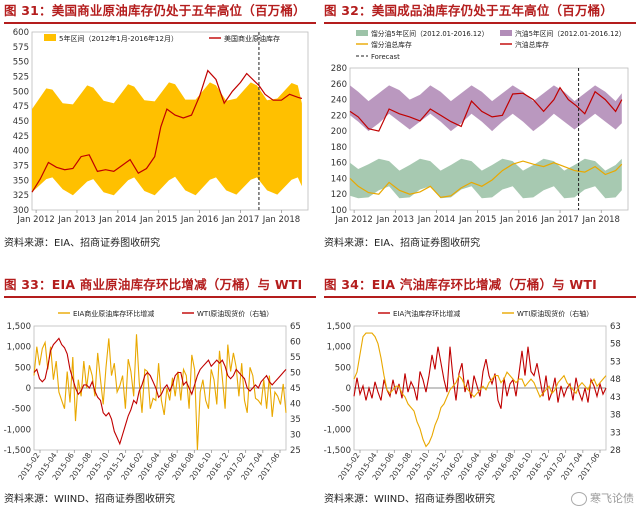  I want to click on y-tick-label: 280, so click(339, 69).